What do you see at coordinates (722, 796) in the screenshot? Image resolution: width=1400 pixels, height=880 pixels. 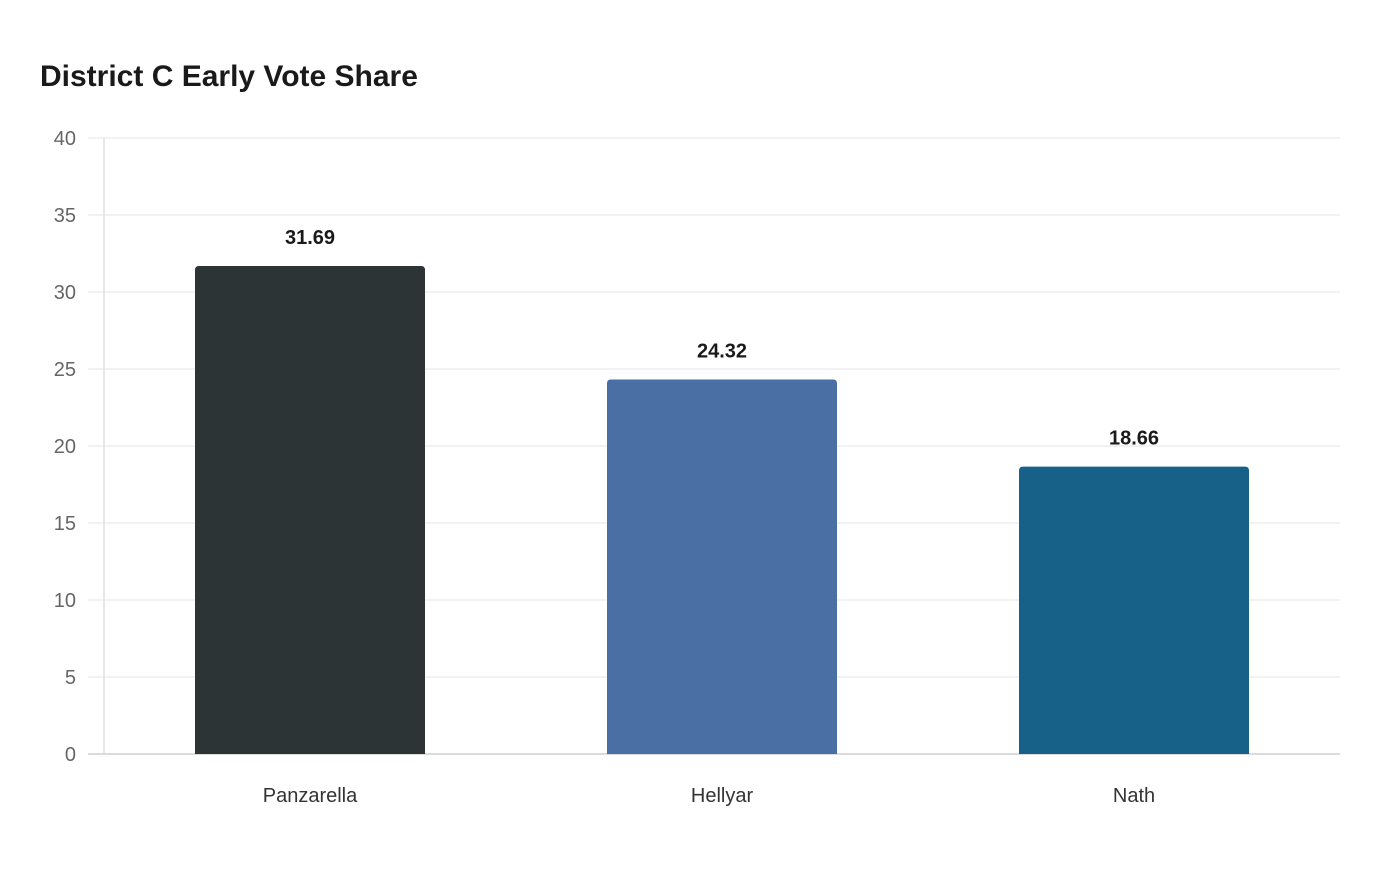 I see `x-tick-label: Hellyar` at bounding box center [722, 796].